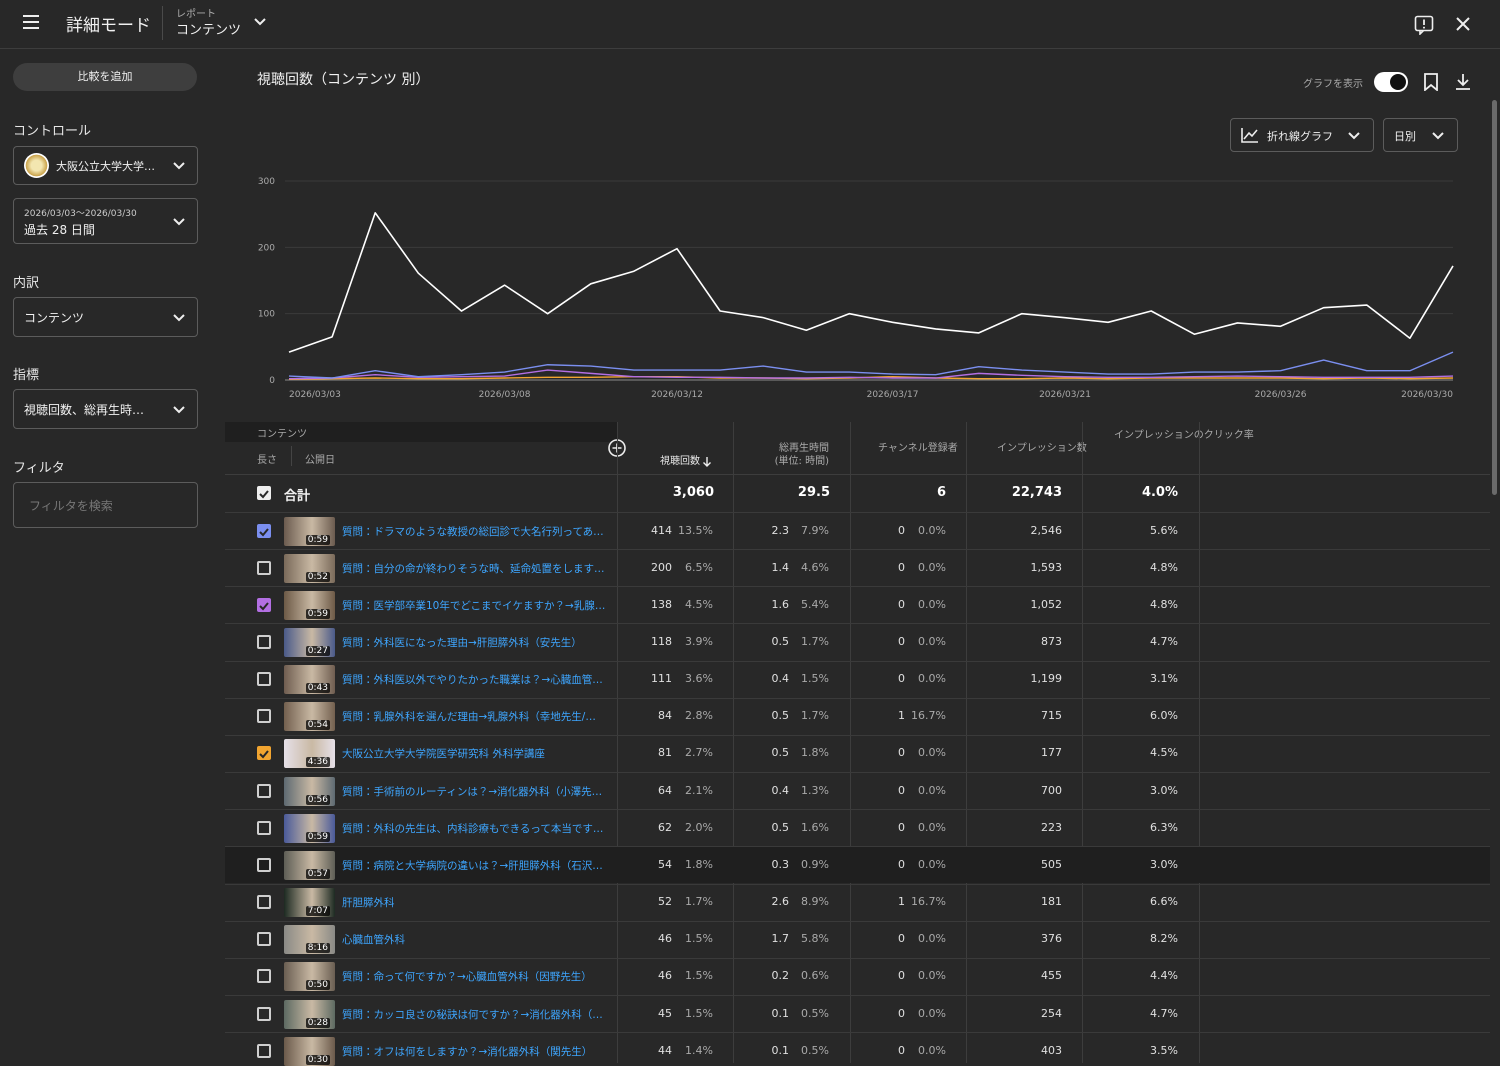 The image size is (1500, 1066). I want to click on views-pct: 1.8%, so click(699, 864).